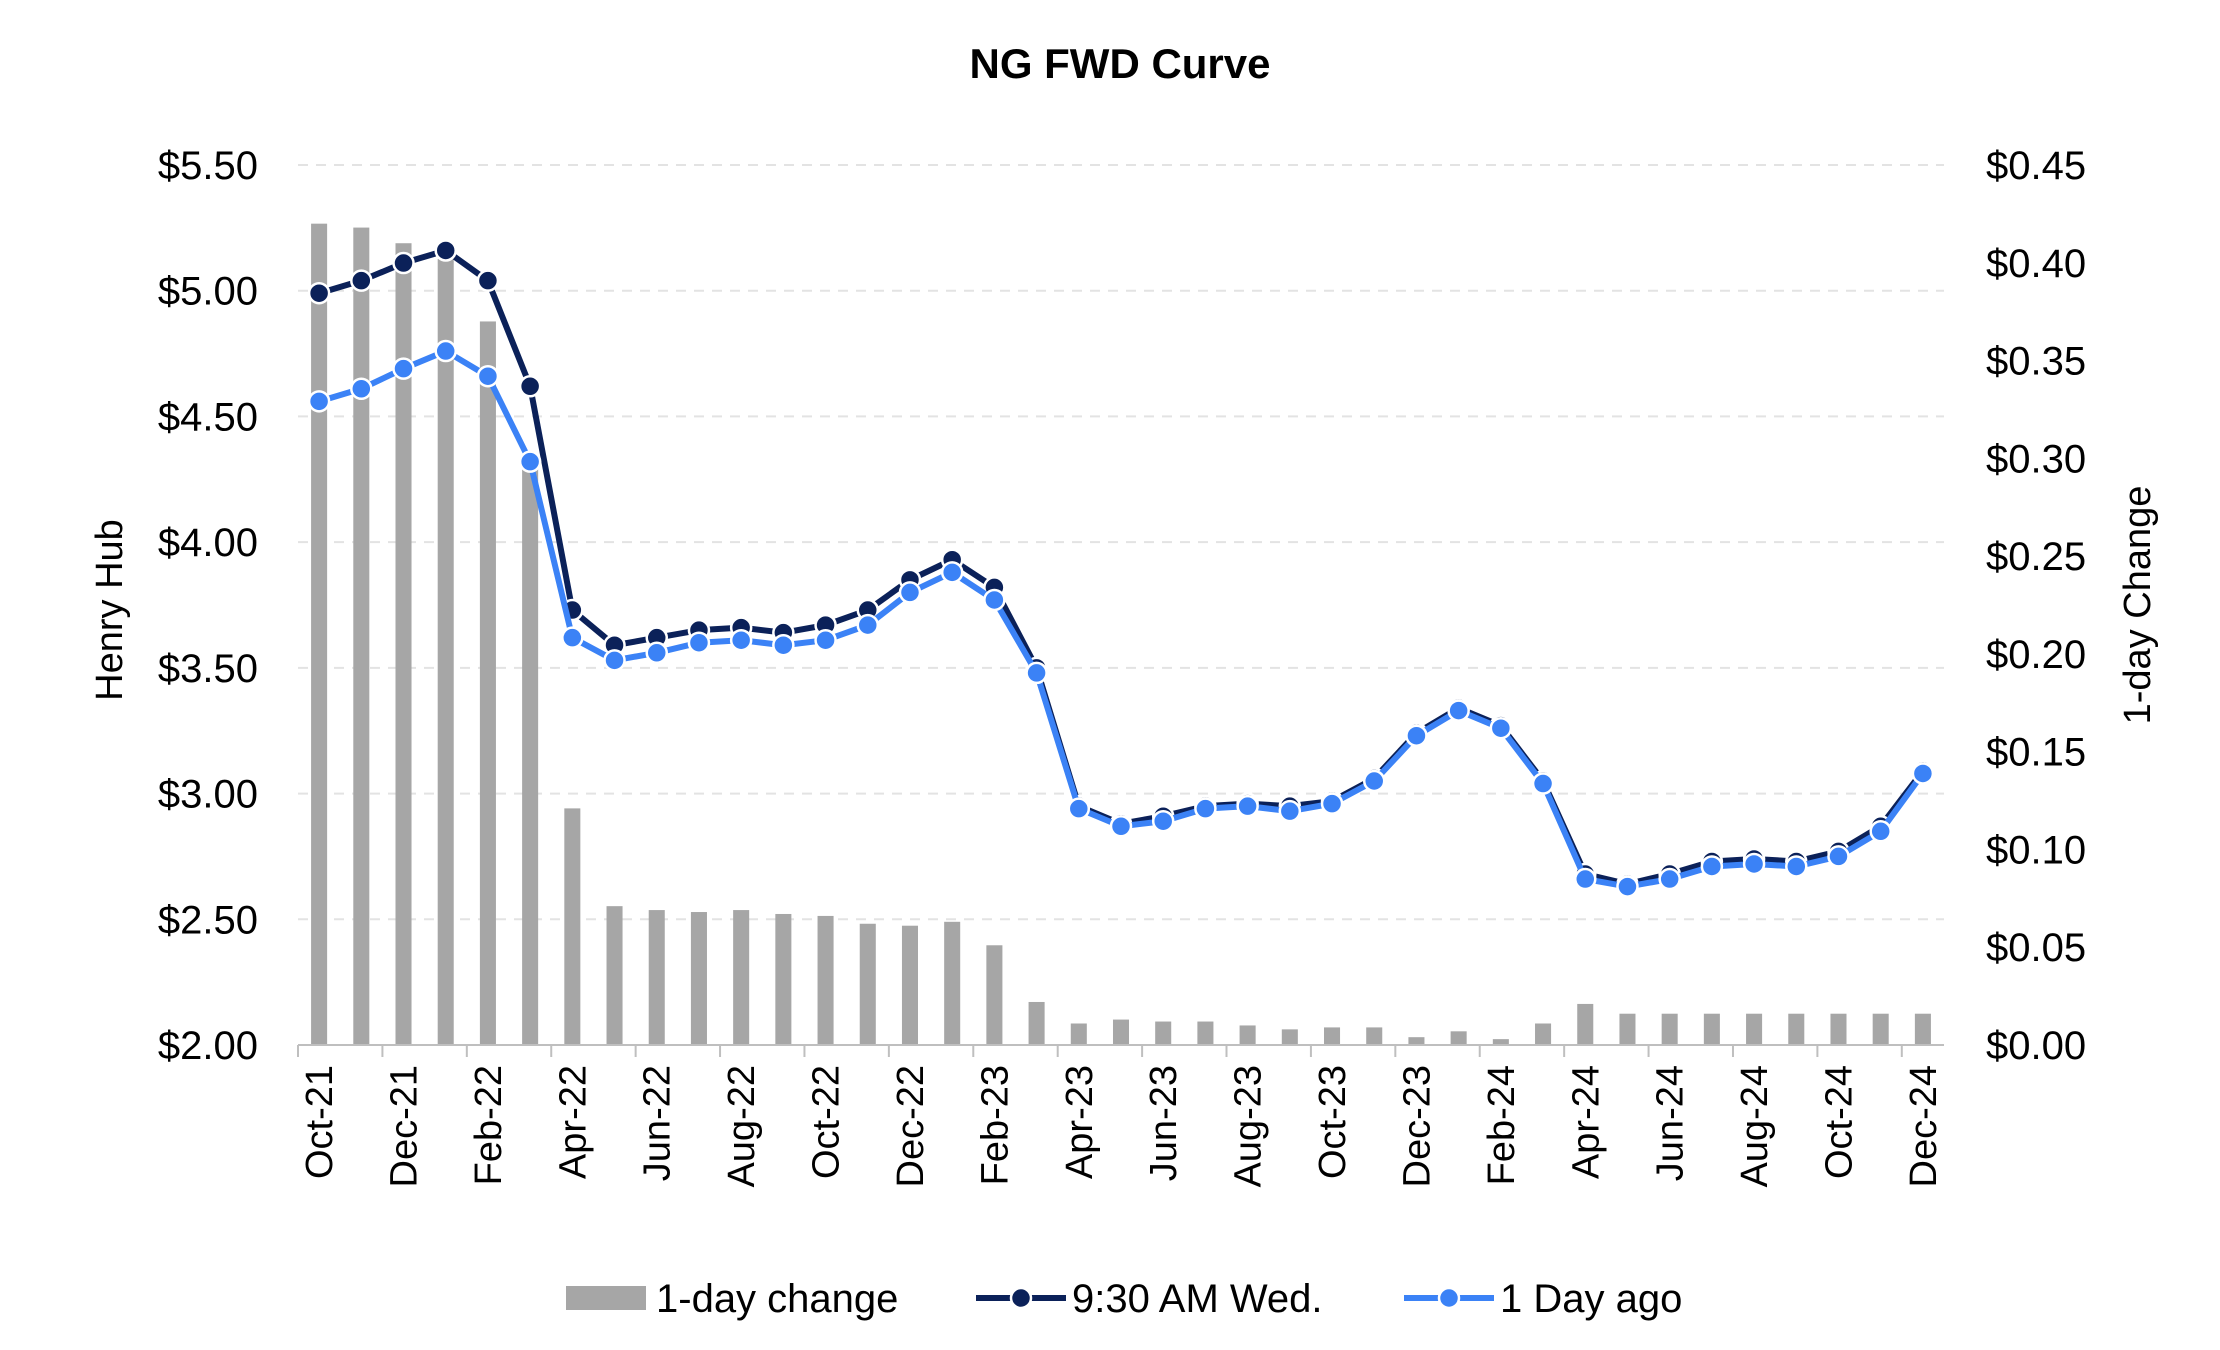 This screenshot has width=2220, height=1350. What do you see at coordinates (208, 417) in the screenshot?
I see `left-tick-label: $4.50` at bounding box center [208, 417].